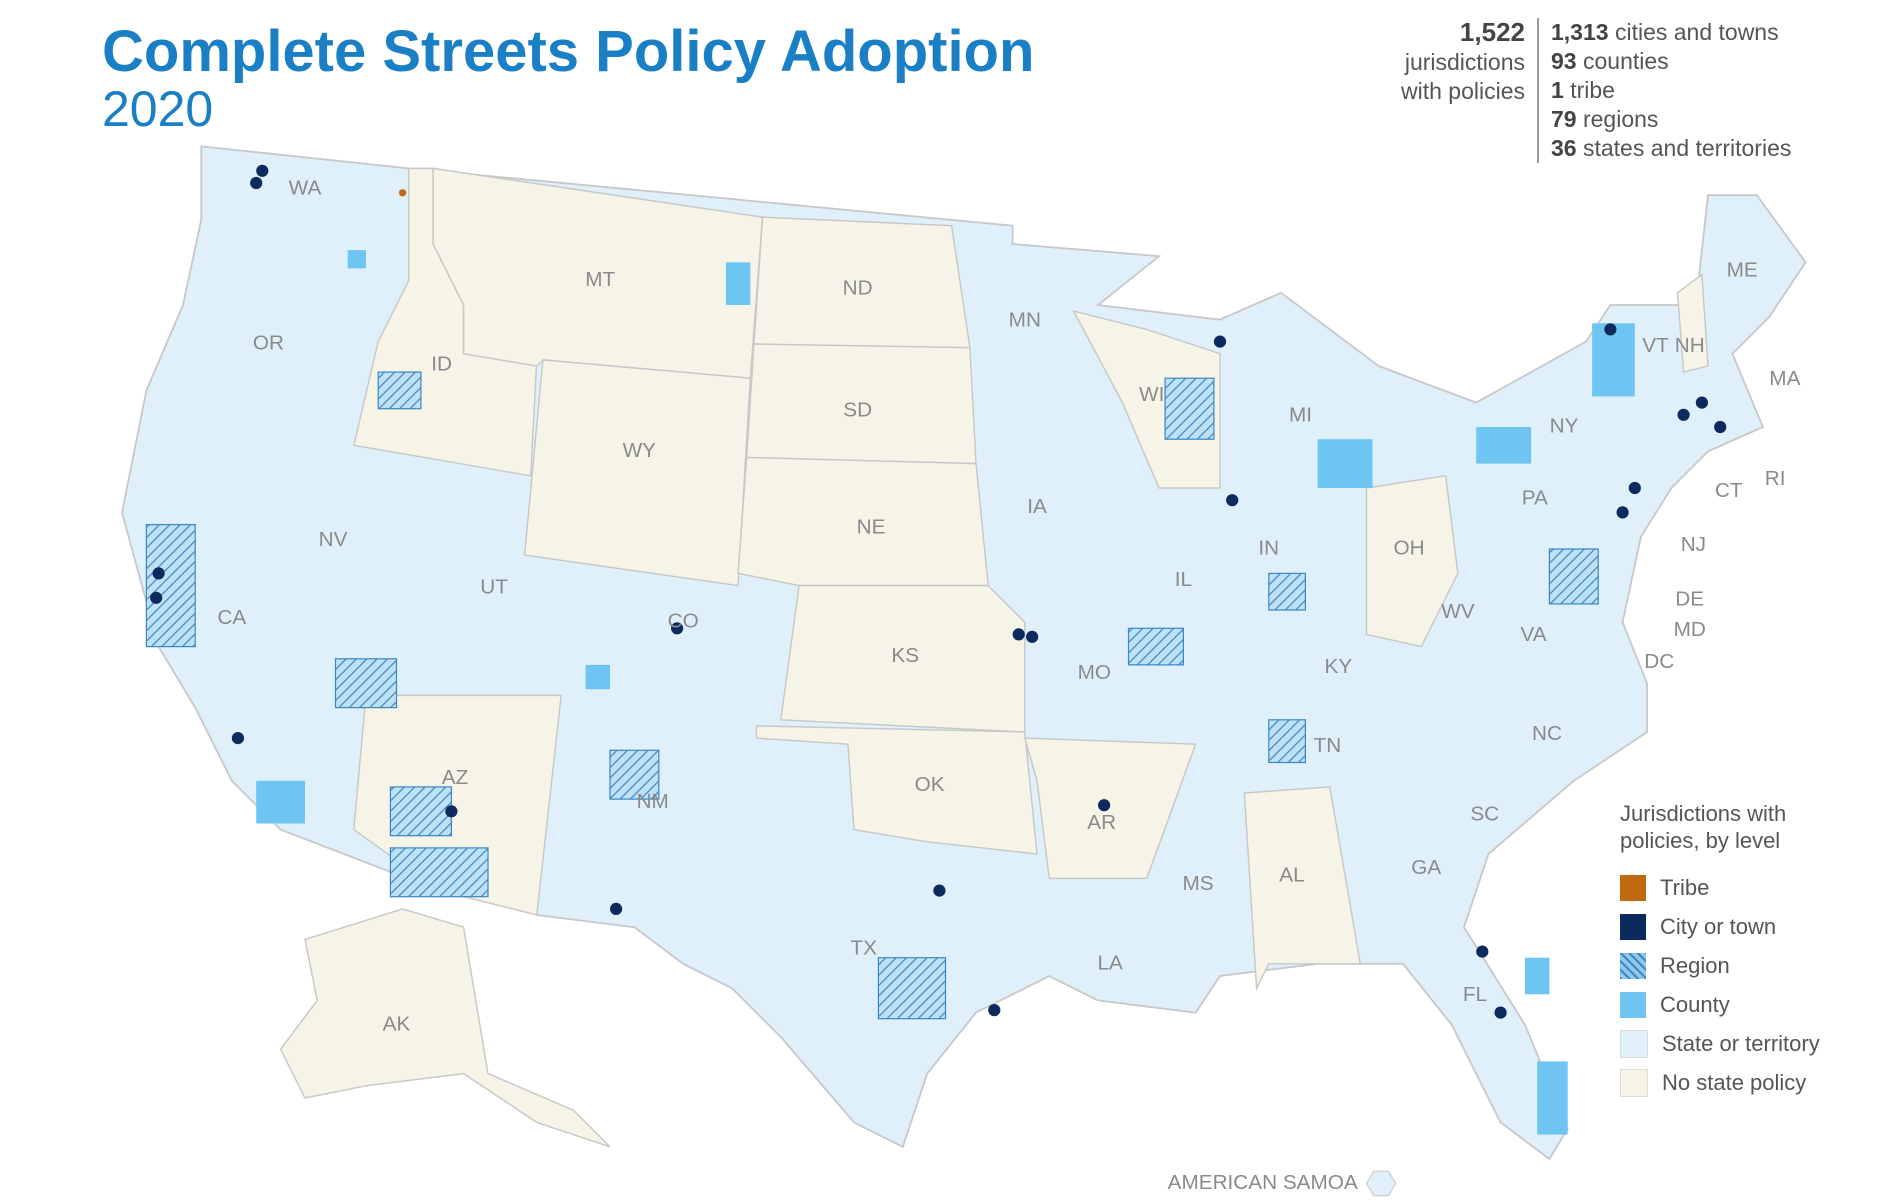  Describe the element at coordinates (1533, 634) in the screenshot. I see `state-label: VA` at that location.